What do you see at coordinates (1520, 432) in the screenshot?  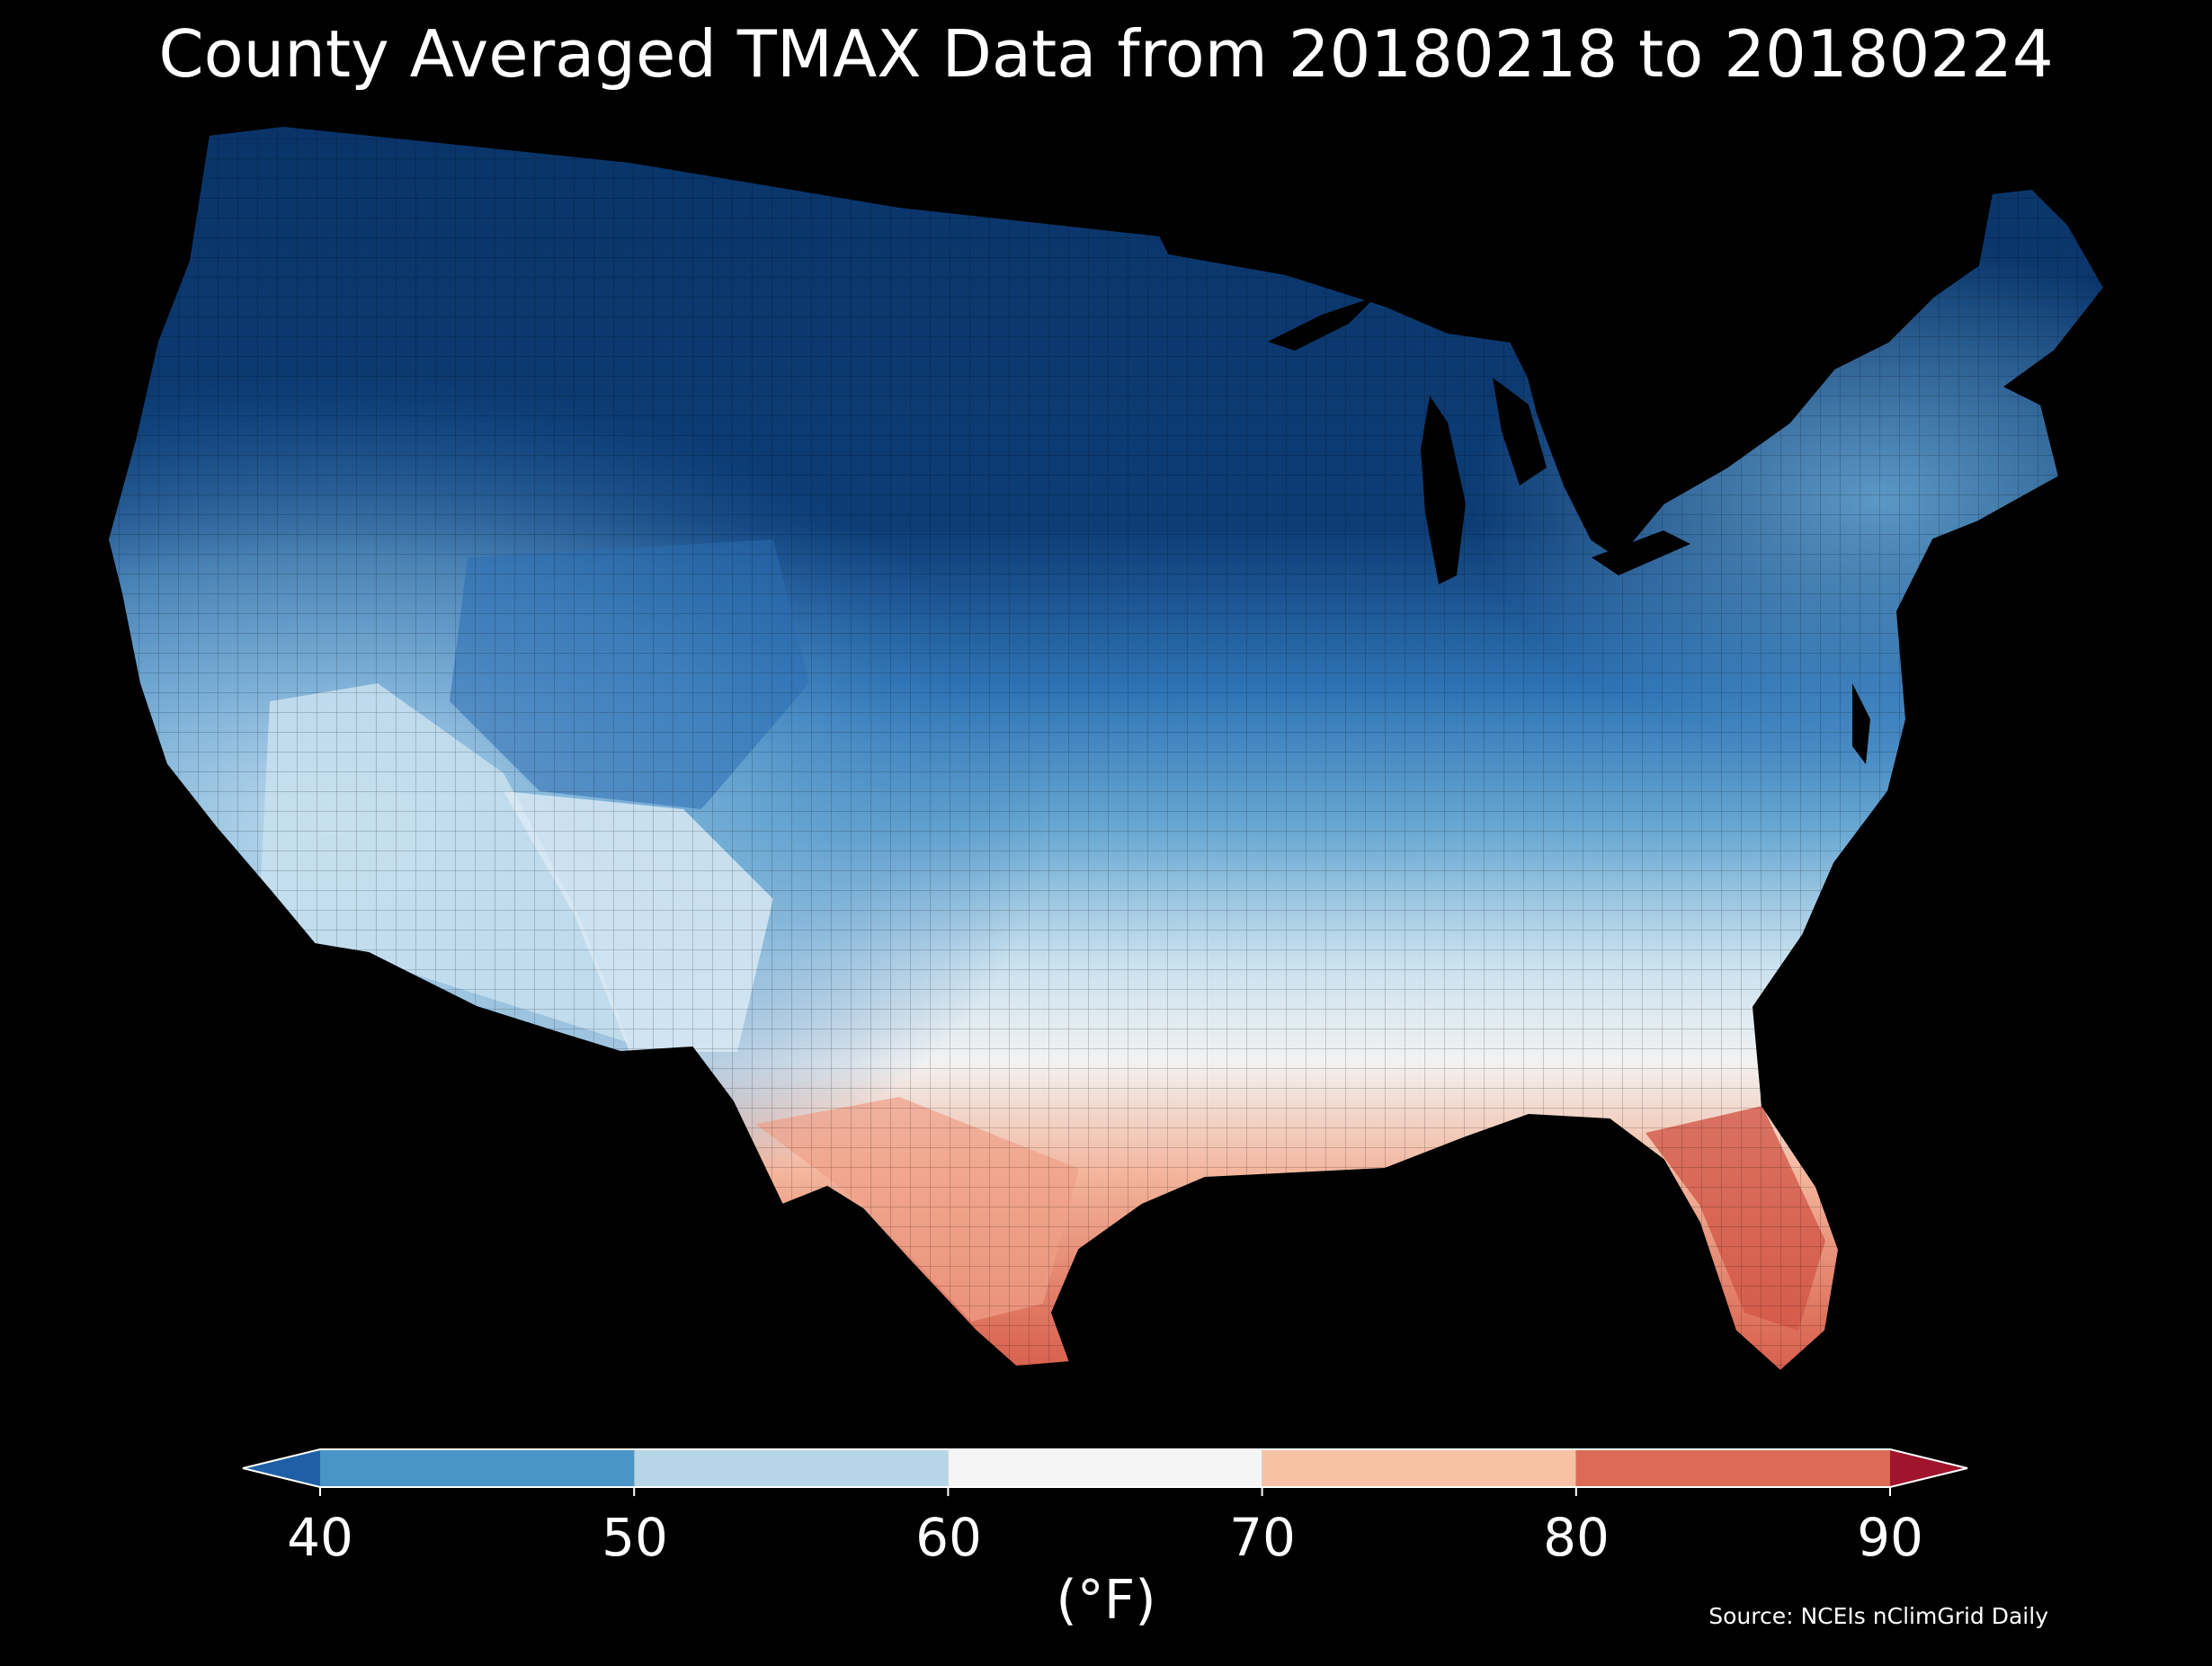 I see `lake-huron` at bounding box center [1520, 432].